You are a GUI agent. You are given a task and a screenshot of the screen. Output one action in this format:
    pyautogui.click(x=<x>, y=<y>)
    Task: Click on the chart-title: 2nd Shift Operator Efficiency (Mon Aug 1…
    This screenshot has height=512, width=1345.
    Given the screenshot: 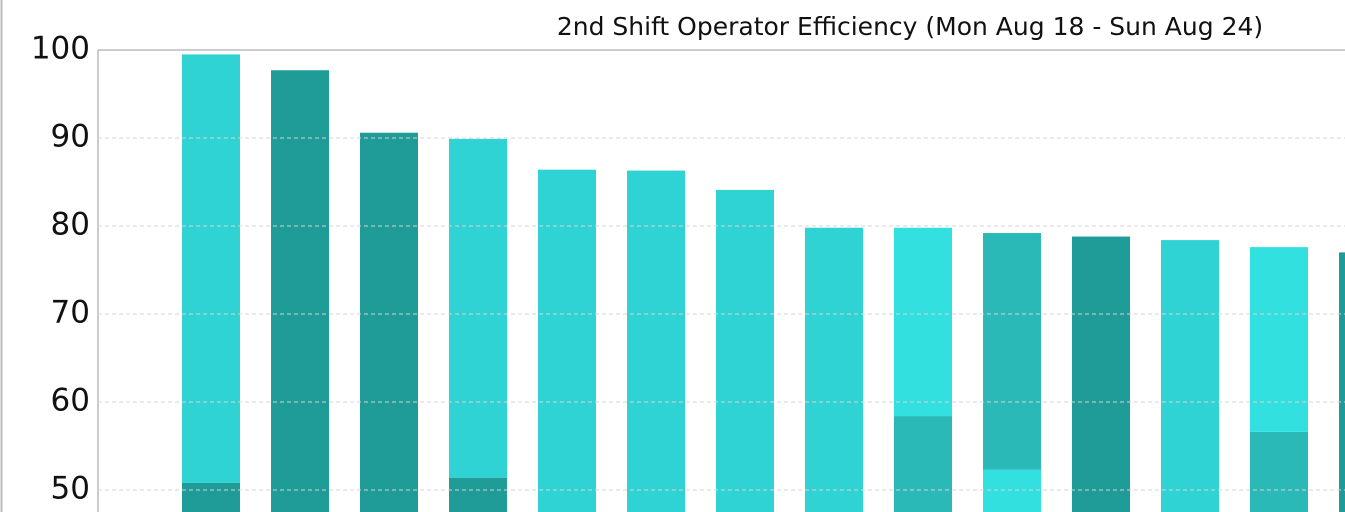 What is the action you would take?
    pyautogui.click(x=910, y=26)
    